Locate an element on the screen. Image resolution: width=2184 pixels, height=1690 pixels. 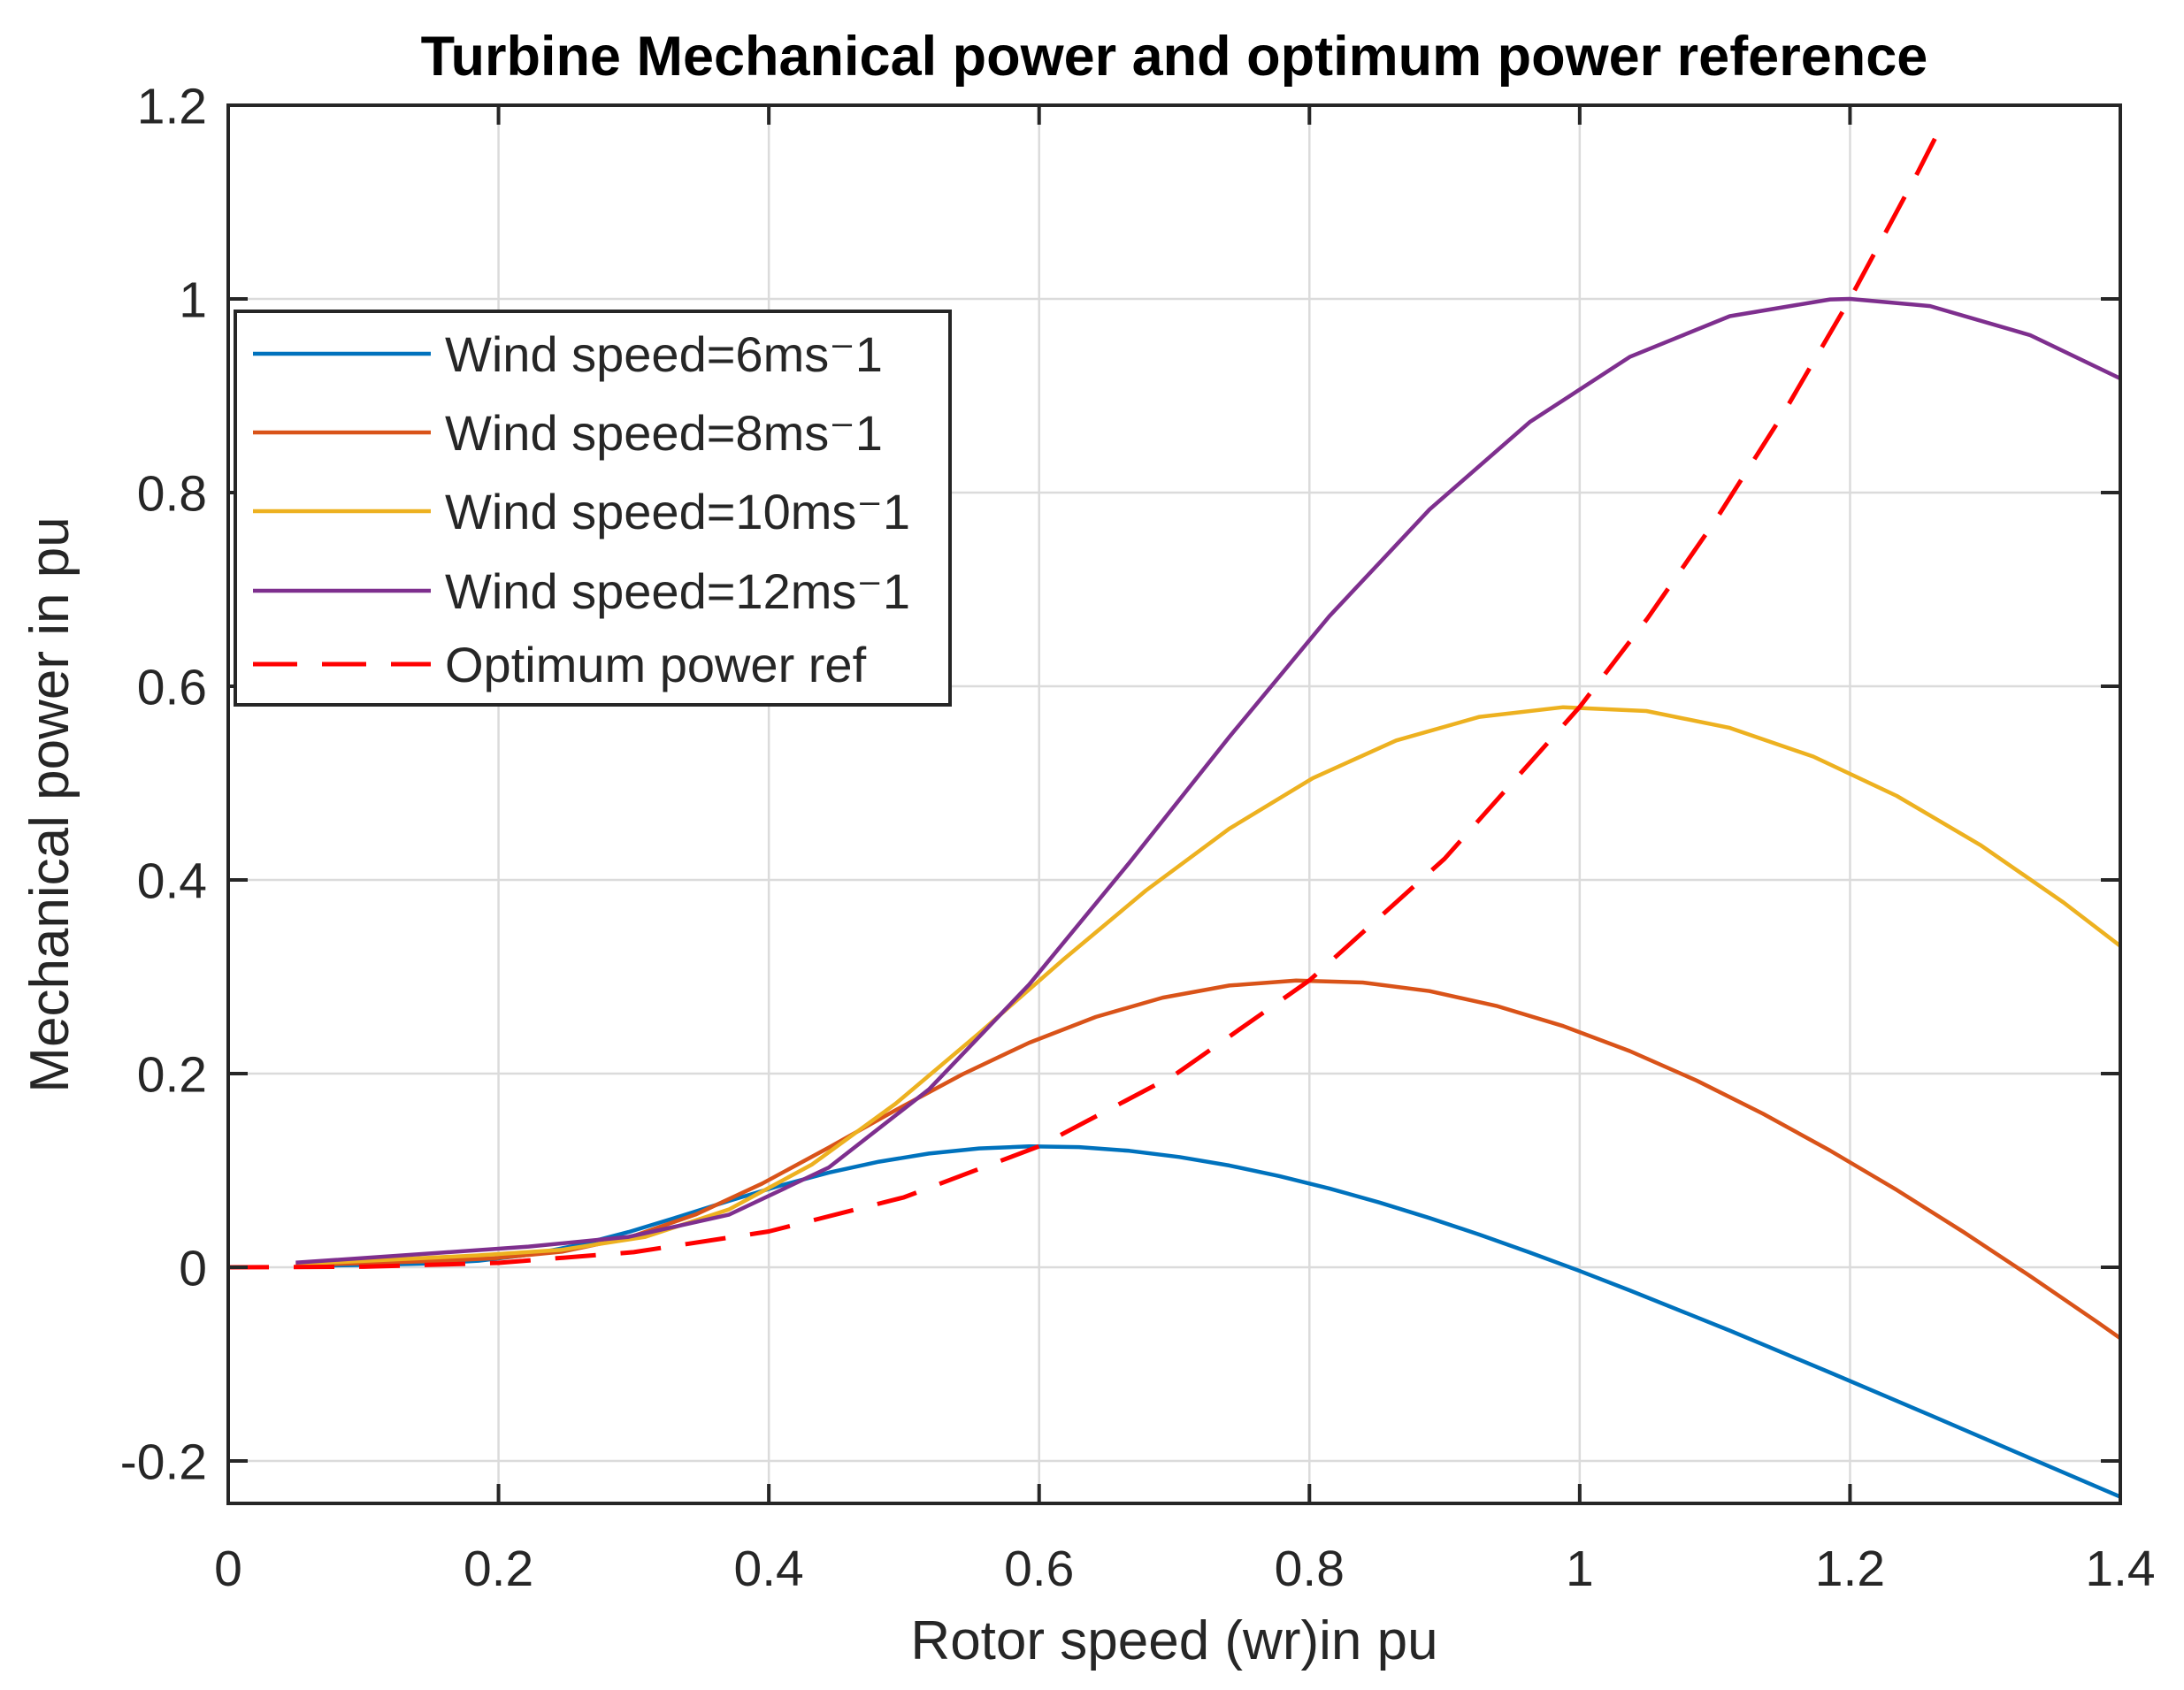
x-tick-label-0: 0 is located at coordinates (228, 1569).